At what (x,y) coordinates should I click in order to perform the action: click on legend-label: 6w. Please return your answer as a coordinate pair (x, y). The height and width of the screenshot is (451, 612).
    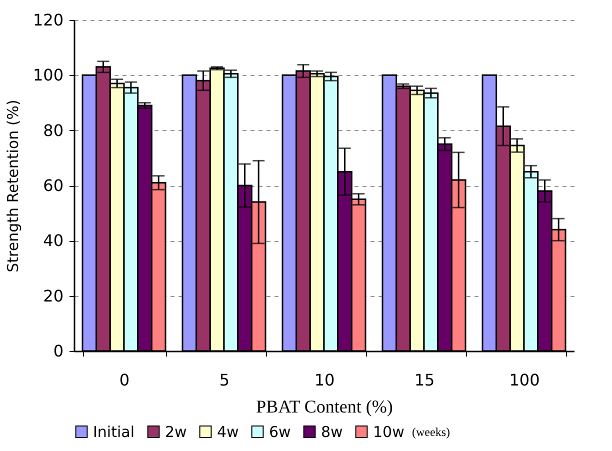
    Looking at the image, I should click on (280, 431).